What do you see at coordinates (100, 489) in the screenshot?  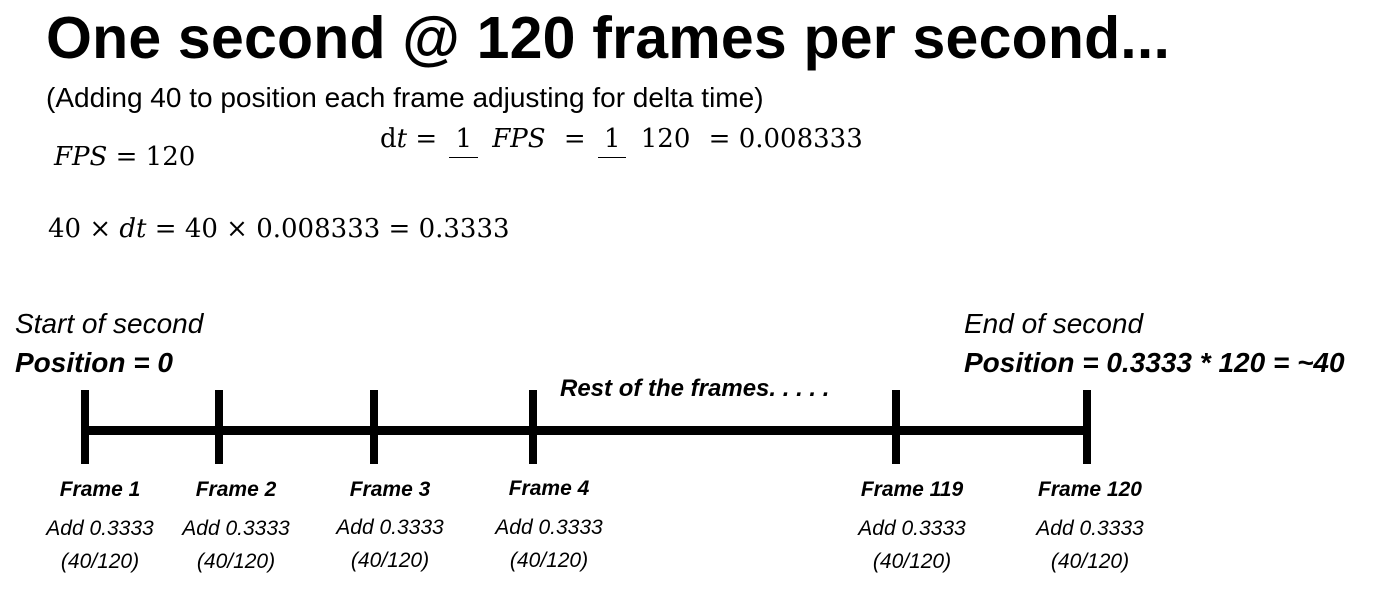 I see `frame-1-name: Frame 1` at bounding box center [100, 489].